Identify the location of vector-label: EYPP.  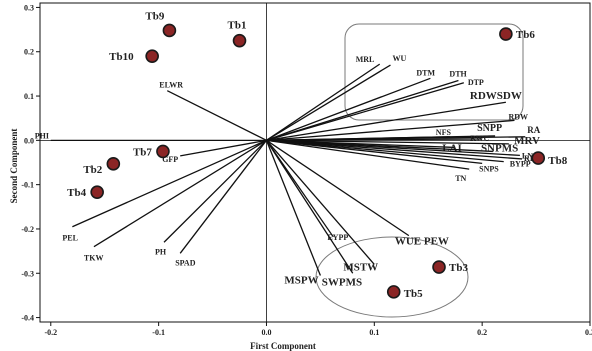
(337, 237).